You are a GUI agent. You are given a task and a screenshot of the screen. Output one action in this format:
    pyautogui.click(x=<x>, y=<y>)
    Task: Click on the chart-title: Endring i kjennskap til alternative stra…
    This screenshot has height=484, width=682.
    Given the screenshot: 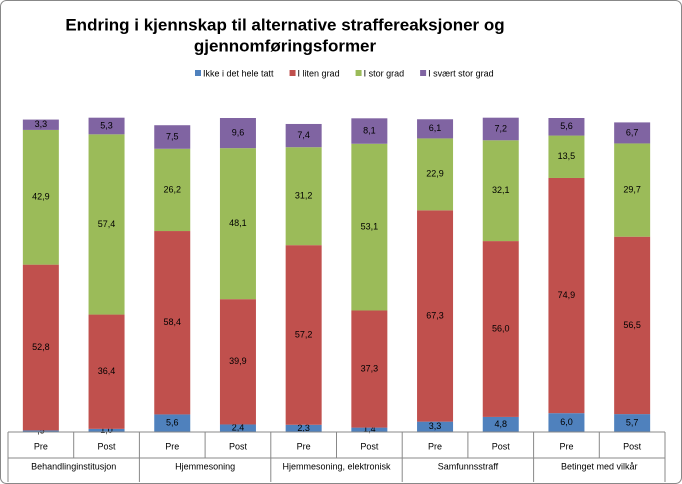 What is the action you would take?
    pyautogui.click(x=284, y=24)
    